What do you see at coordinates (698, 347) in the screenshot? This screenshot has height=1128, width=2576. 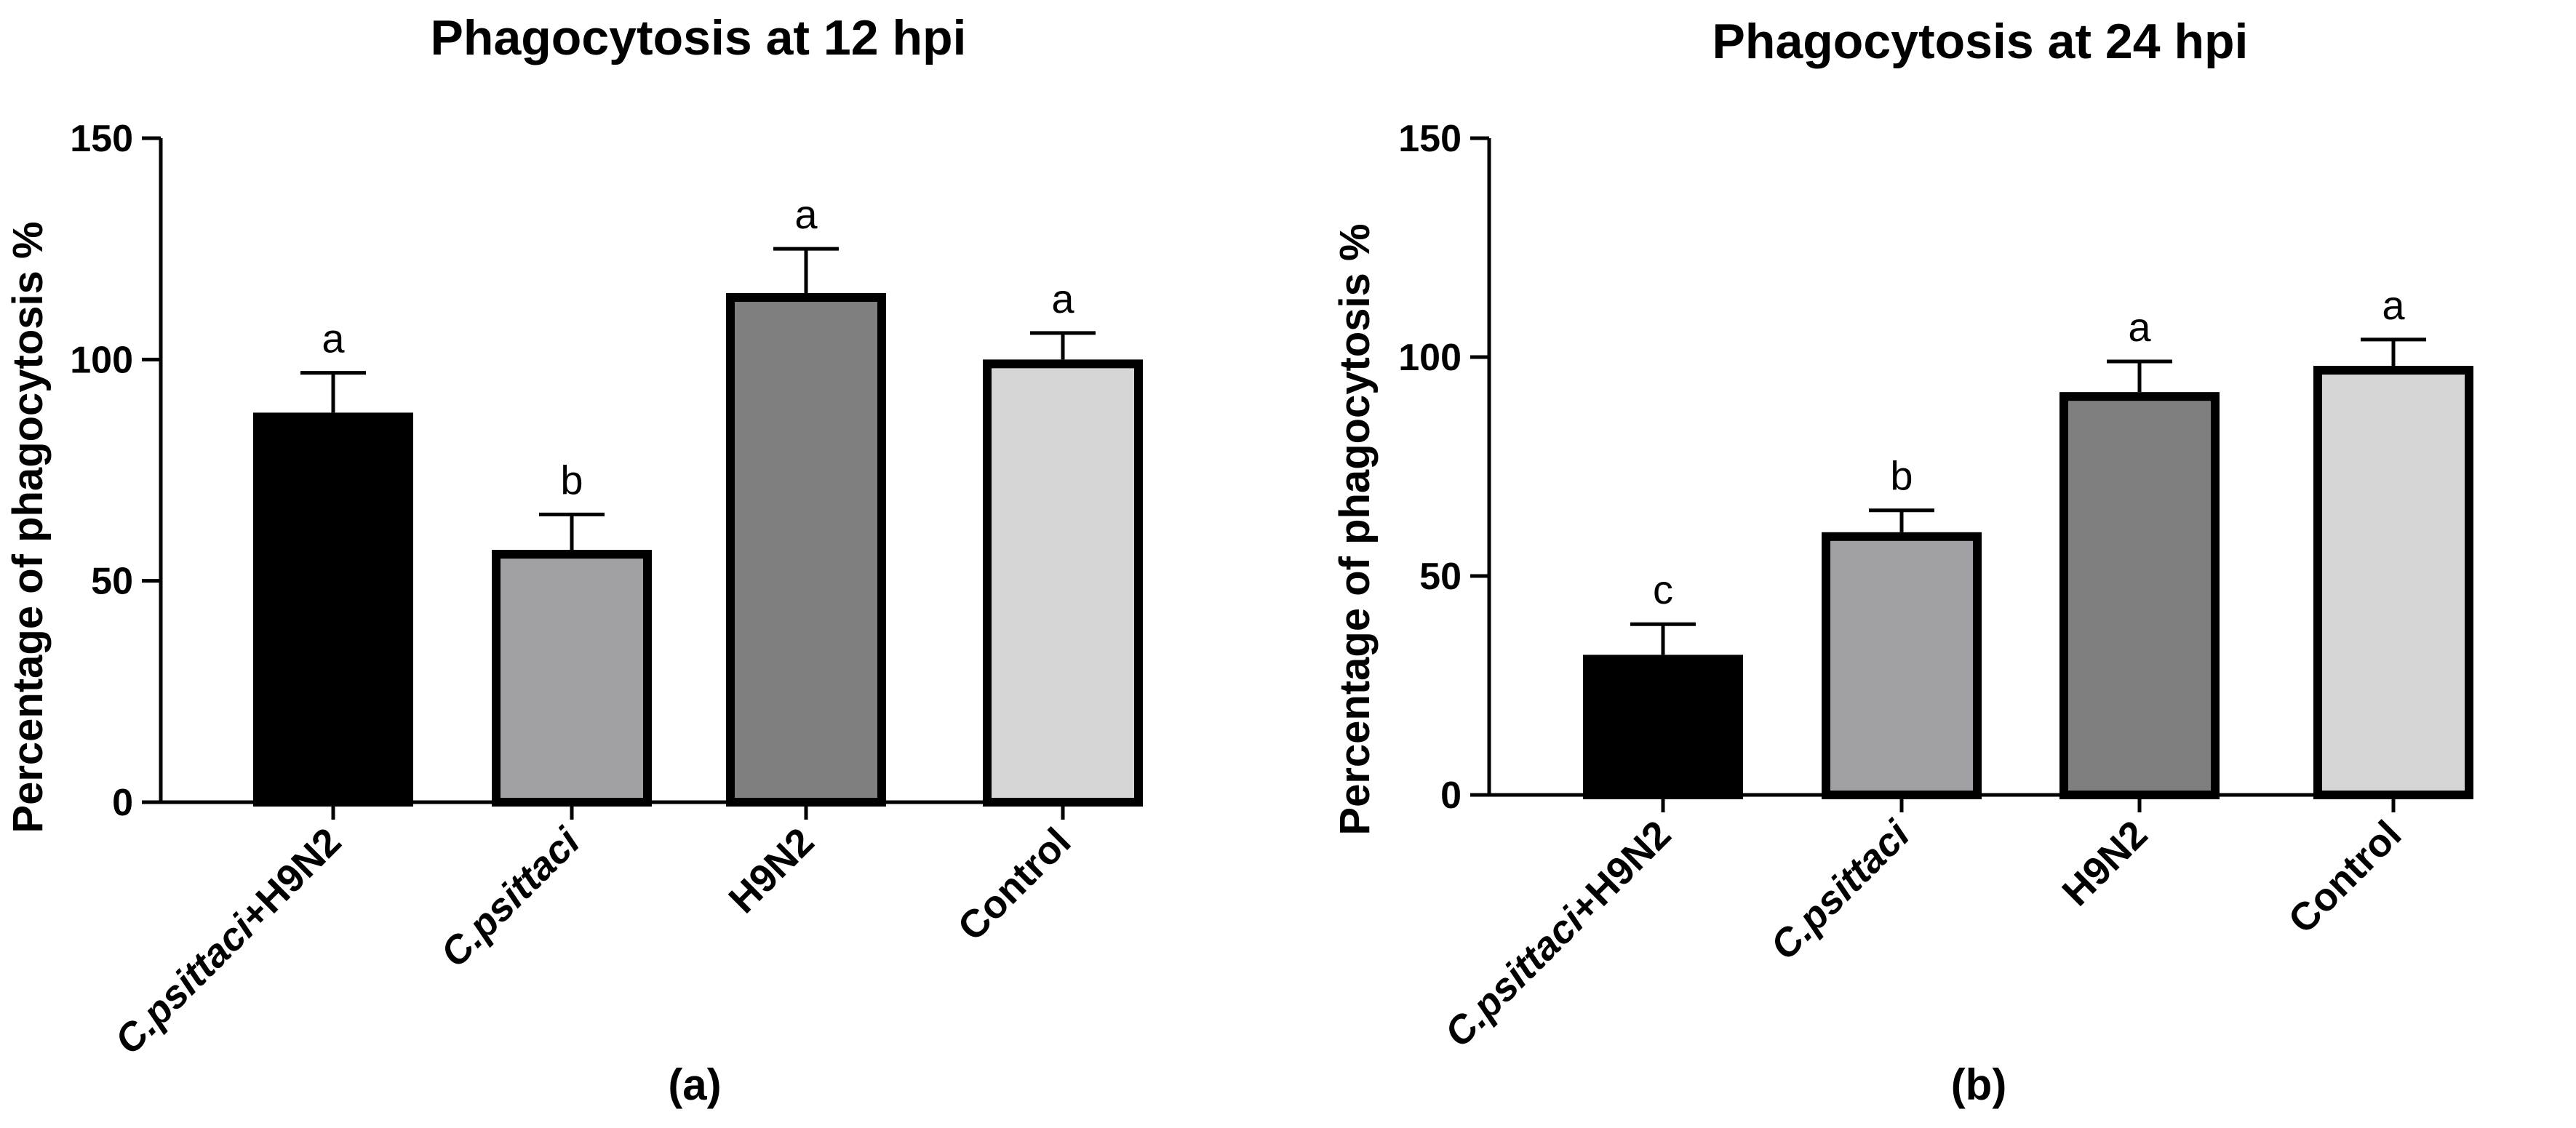 I see `significance-label-group: a b a a` at bounding box center [698, 347].